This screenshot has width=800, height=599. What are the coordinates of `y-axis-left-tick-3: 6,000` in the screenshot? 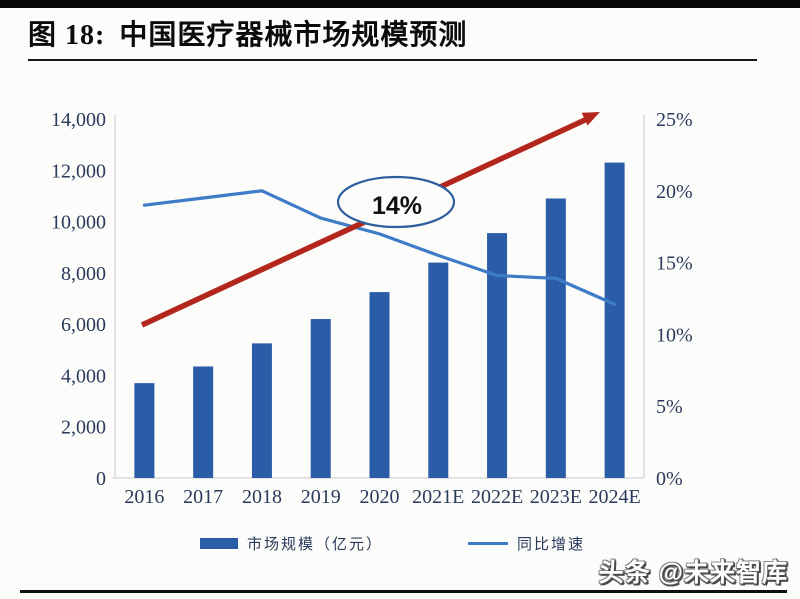 It's located at (83, 325).